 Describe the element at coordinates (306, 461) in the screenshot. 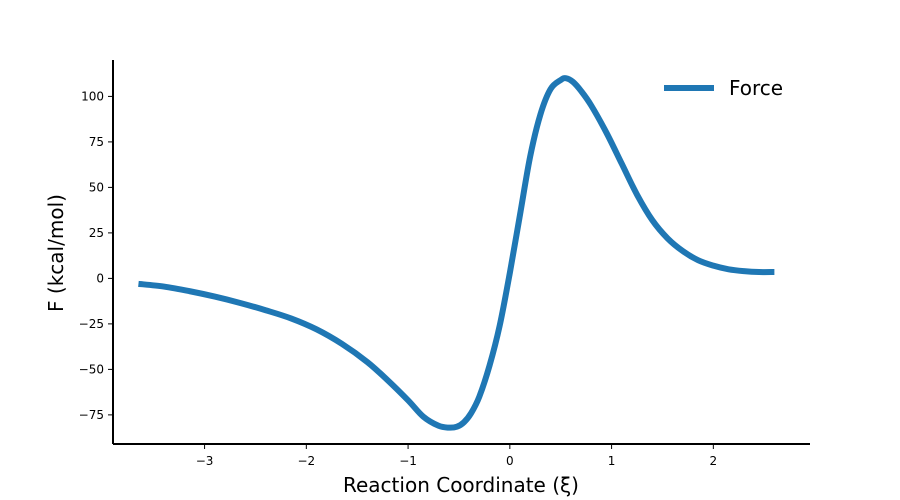

I see `x-tick-label: −2` at that location.